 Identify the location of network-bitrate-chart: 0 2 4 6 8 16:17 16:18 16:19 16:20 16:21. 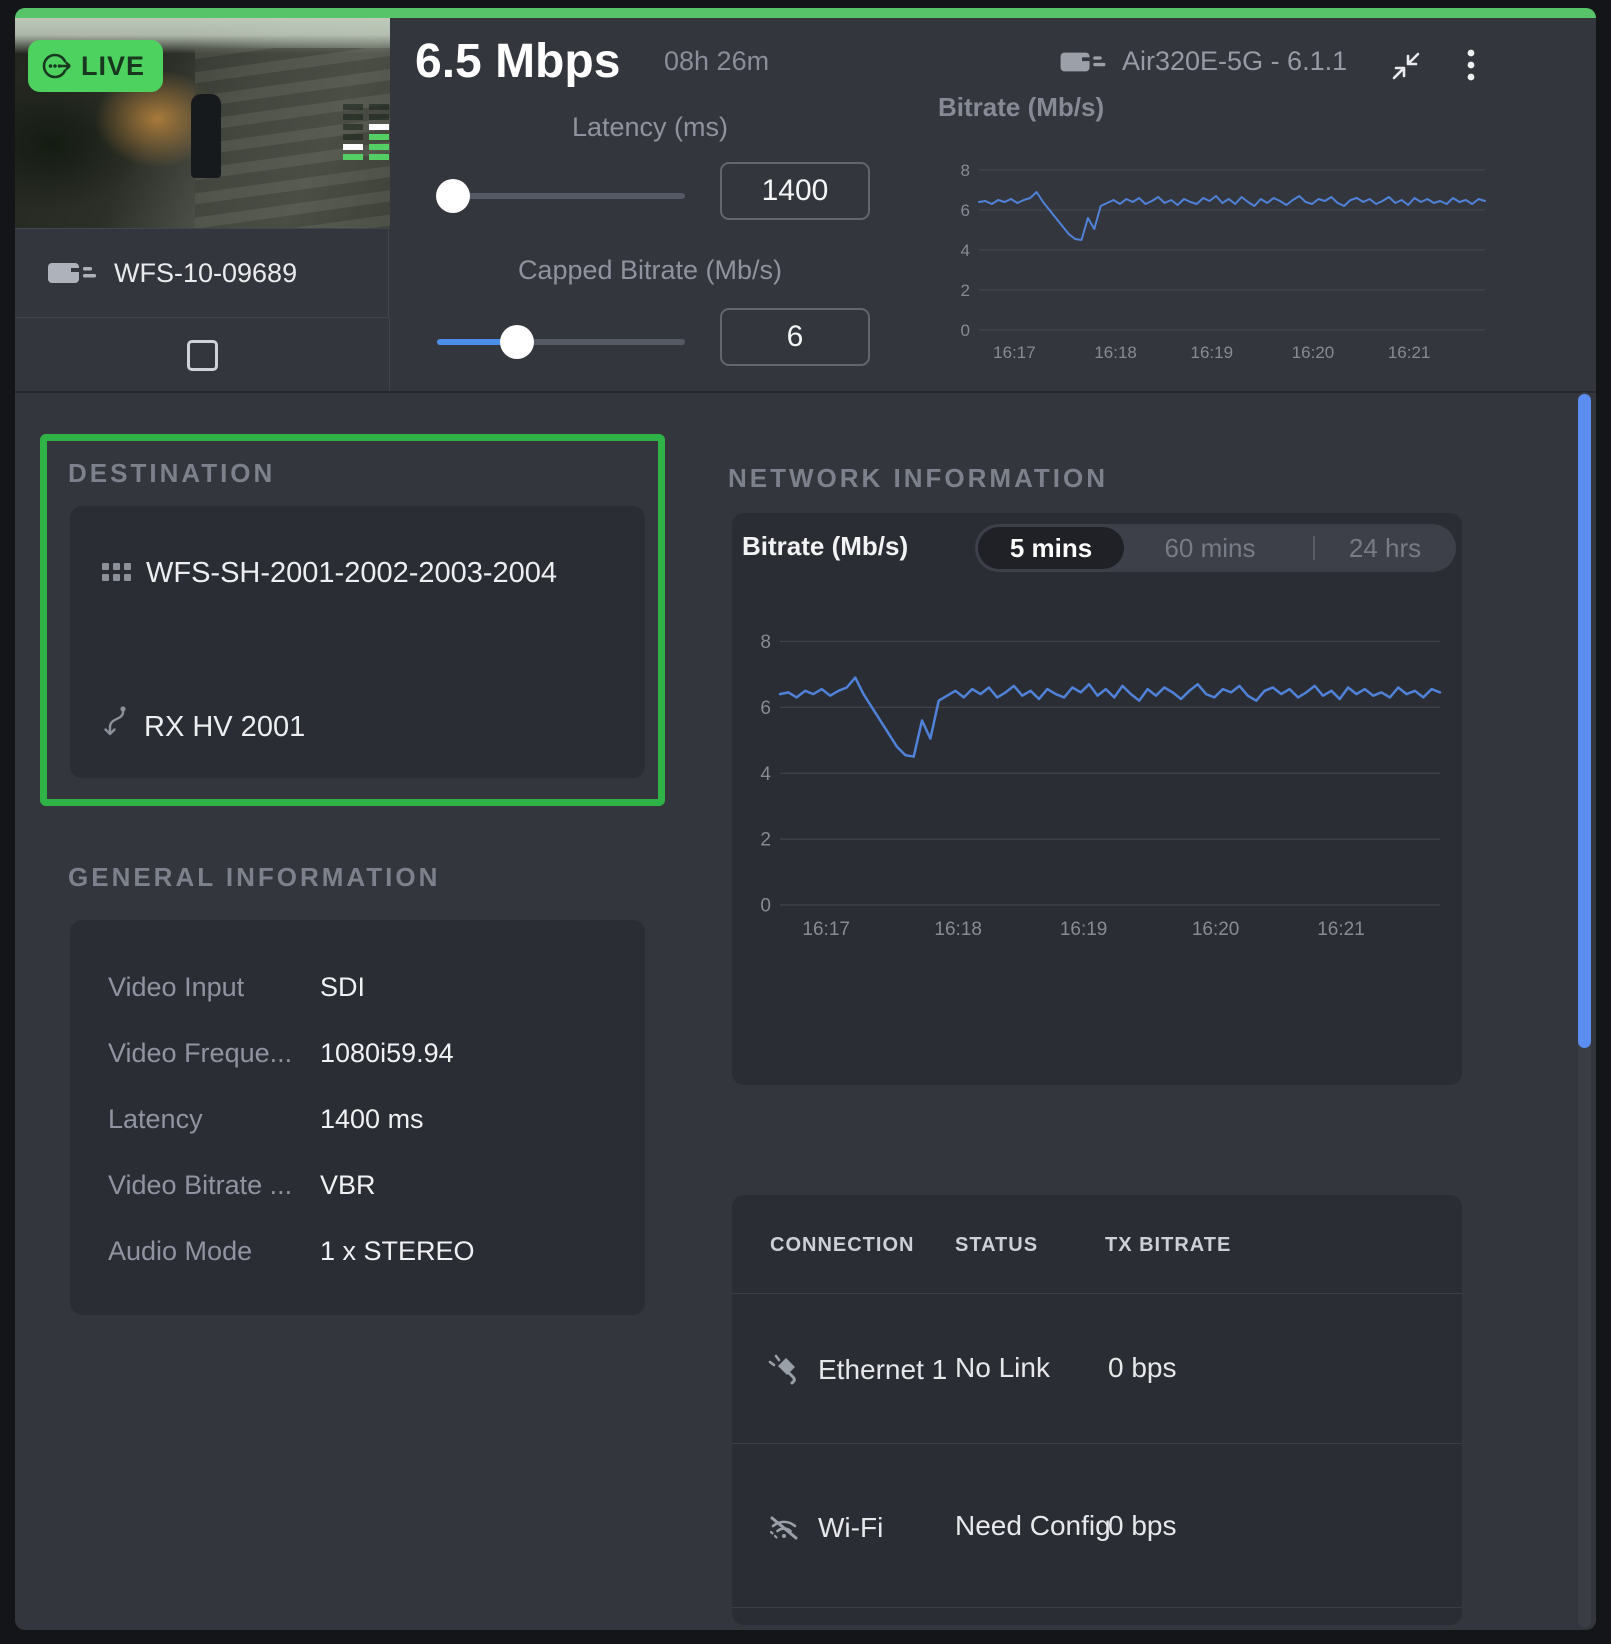
(1080, 762).